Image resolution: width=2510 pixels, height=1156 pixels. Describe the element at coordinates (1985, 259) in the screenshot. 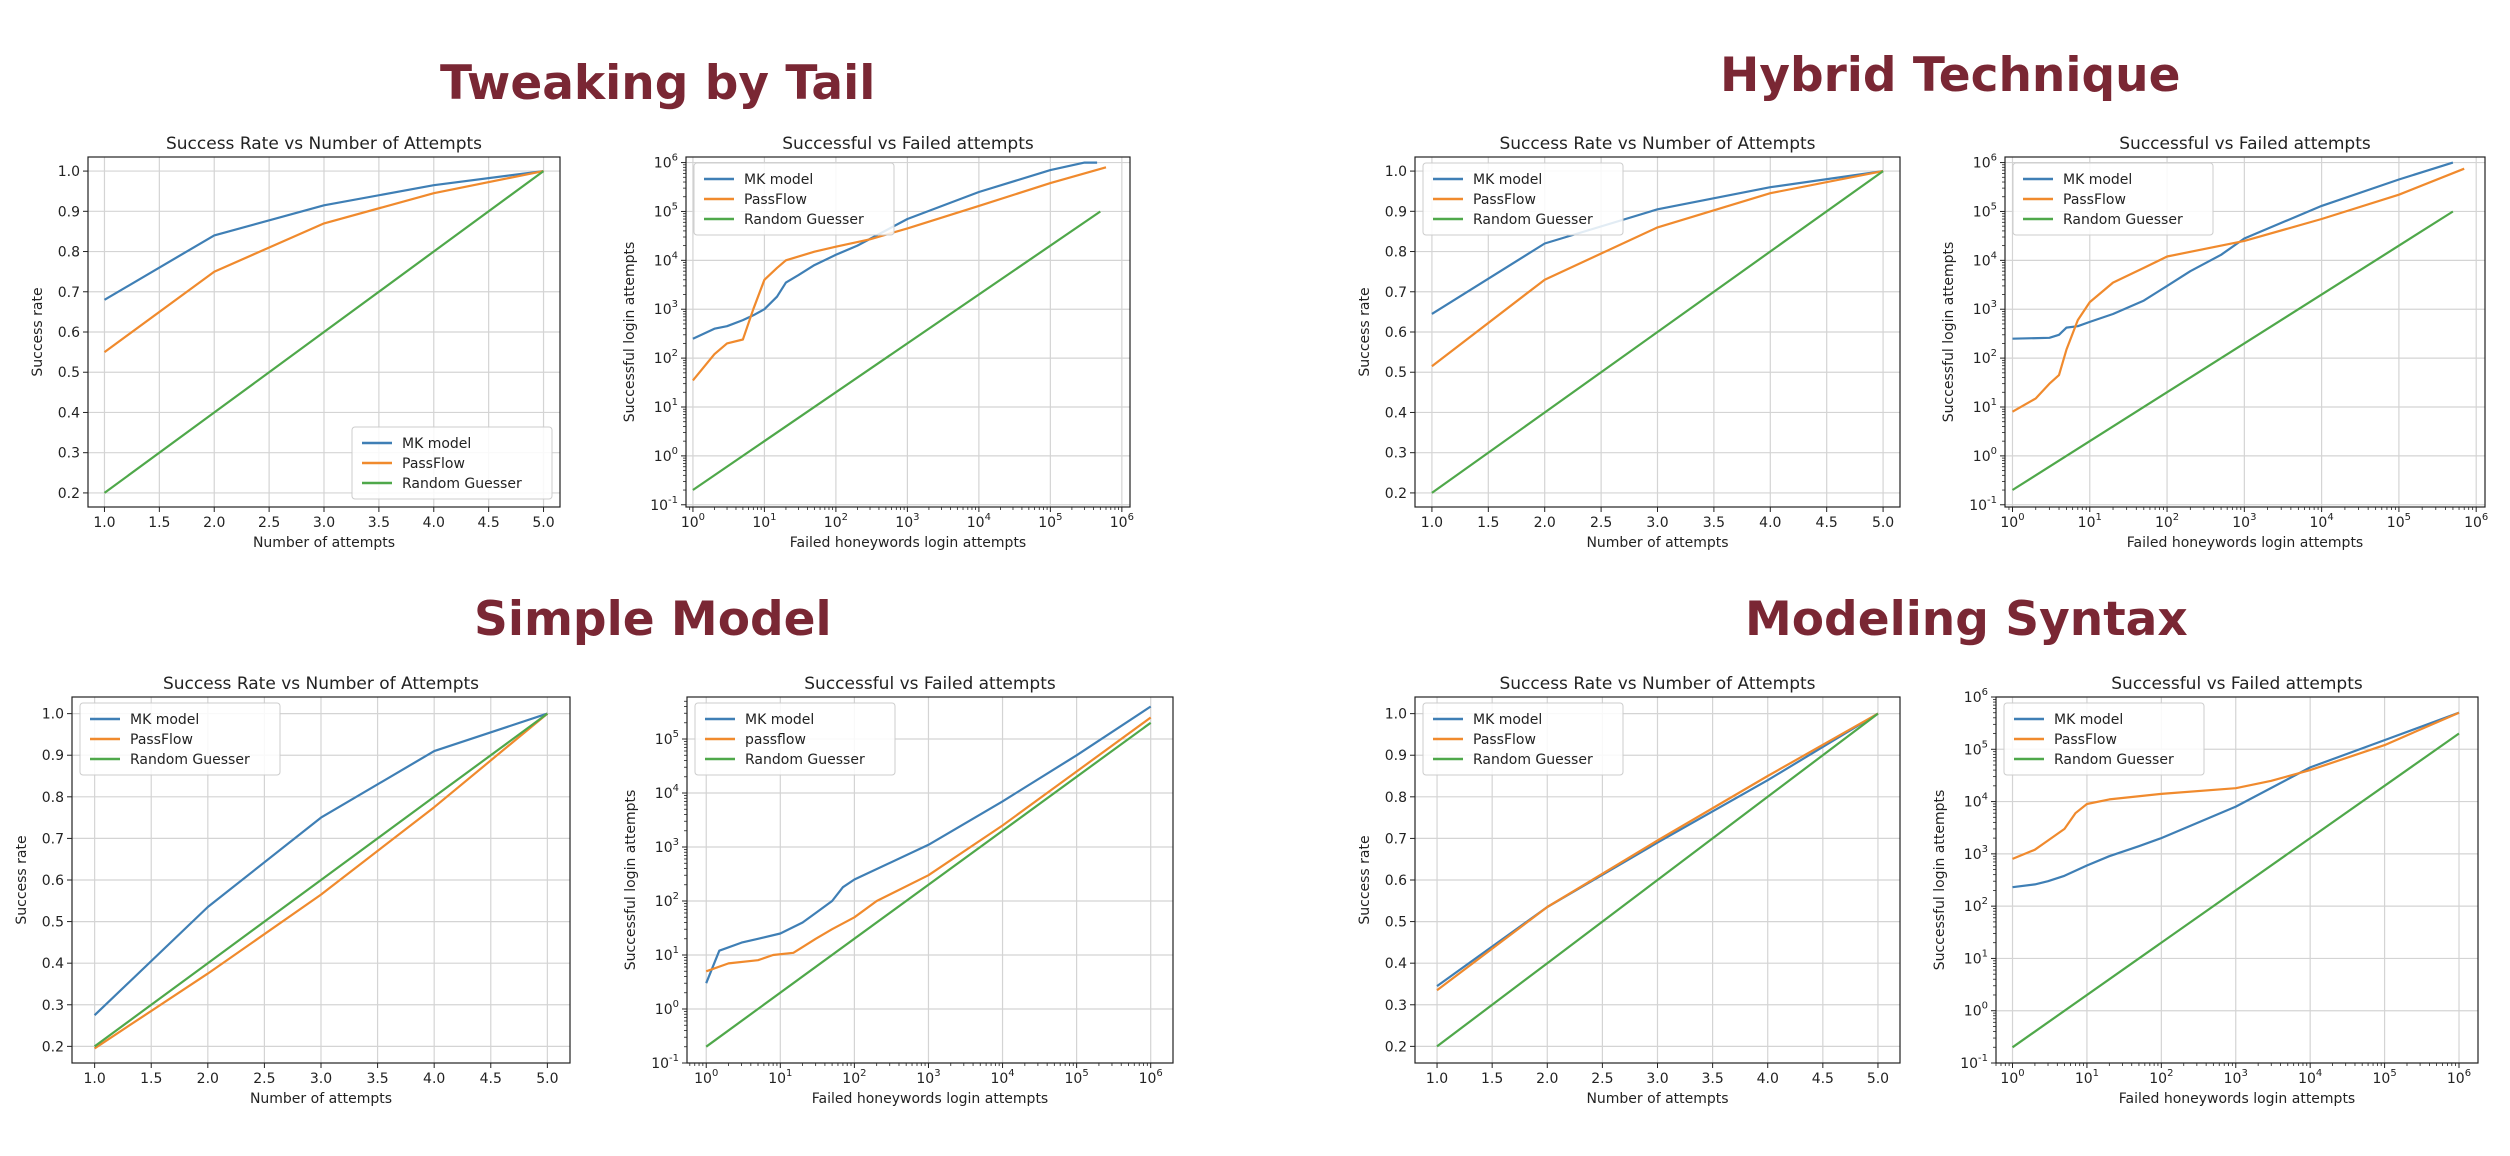

I see `y-tick-label: 10⁴` at that location.